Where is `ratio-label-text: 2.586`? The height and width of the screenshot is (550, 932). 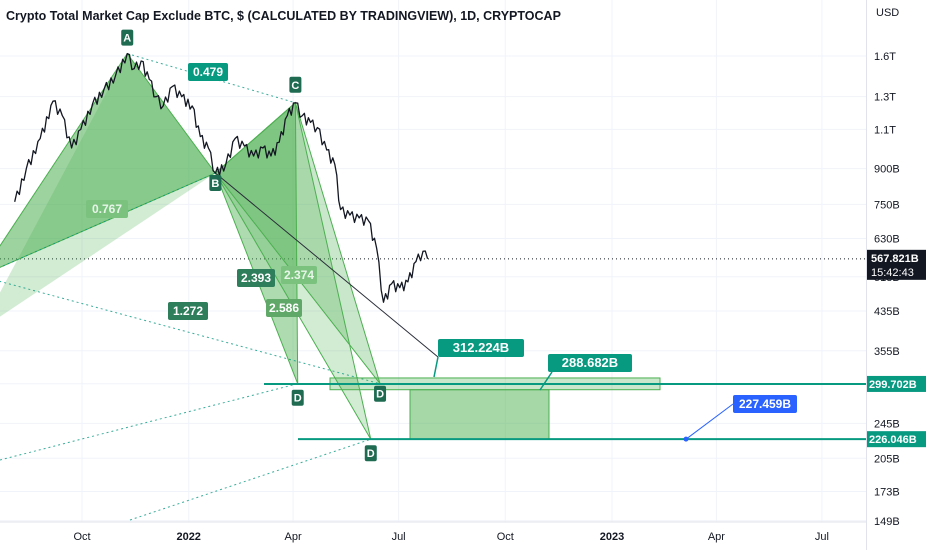 ratio-label-text: 2.586 is located at coordinates (284, 308).